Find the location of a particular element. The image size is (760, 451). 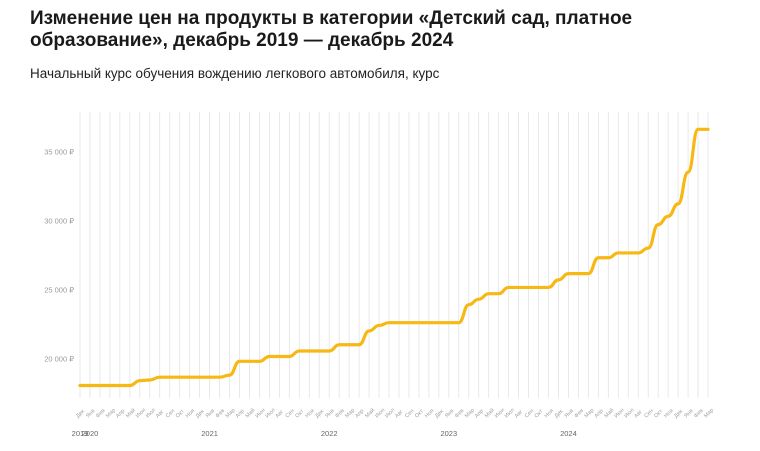

year-label: 2021 is located at coordinates (209, 433).